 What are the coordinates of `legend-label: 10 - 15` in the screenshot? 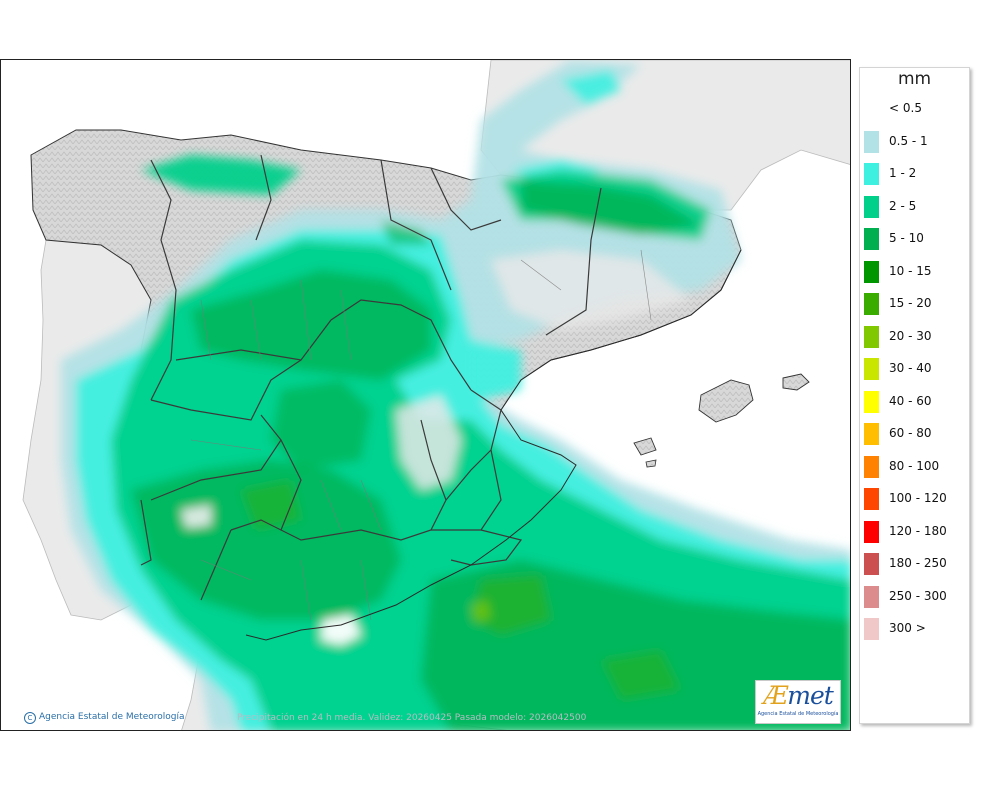 It's located at (910, 270).